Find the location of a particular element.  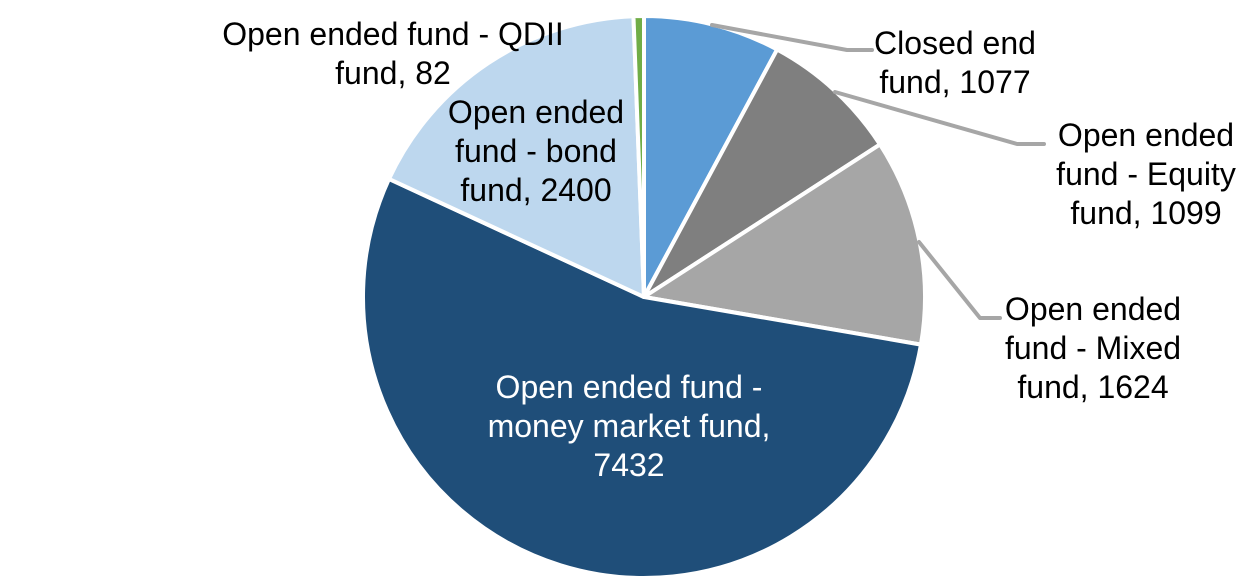

slice-label-mixed-fund: Open ended fund - Mixed fund, 1624 is located at coordinates (1093, 348).